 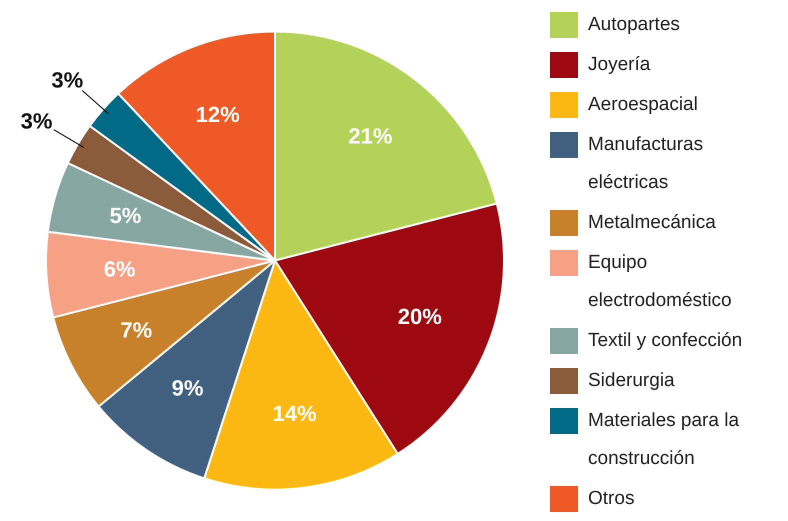 What do you see at coordinates (120, 269) in the screenshot?
I see `data-label: 6%` at bounding box center [120, 269].